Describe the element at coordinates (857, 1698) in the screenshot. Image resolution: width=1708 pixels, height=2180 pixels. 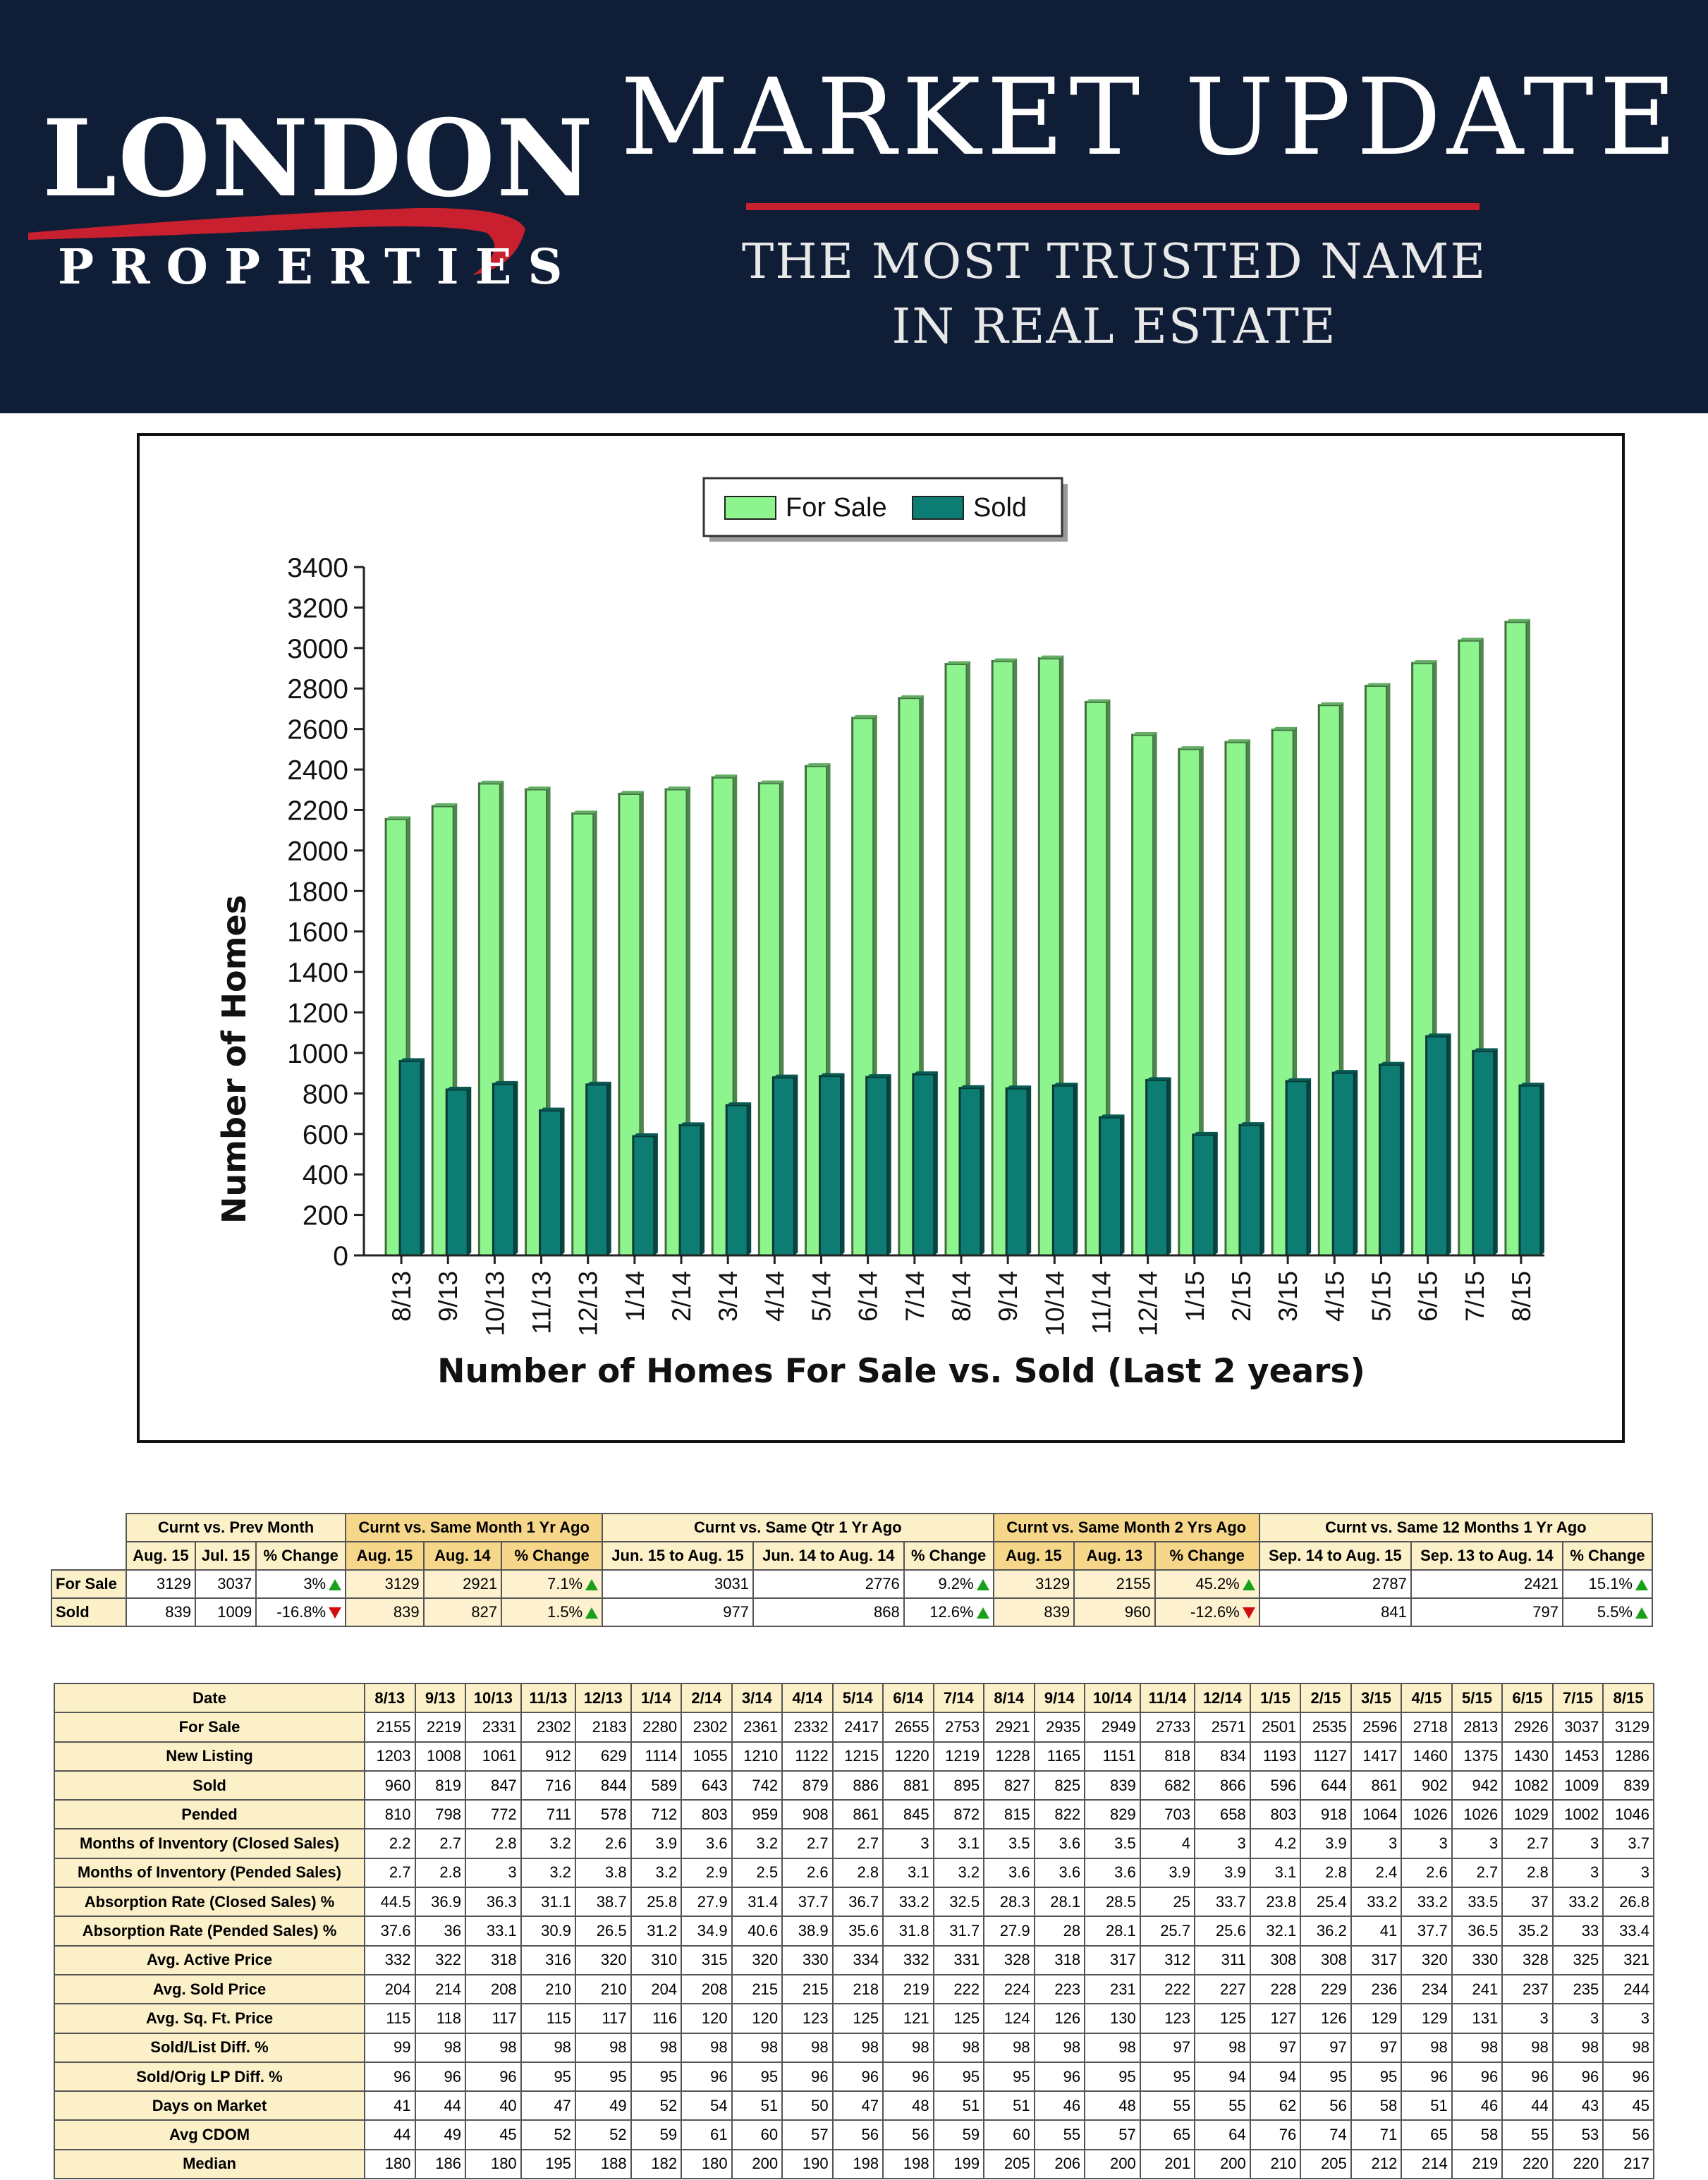
I see `stats-date-cell: 5/14` at that location.